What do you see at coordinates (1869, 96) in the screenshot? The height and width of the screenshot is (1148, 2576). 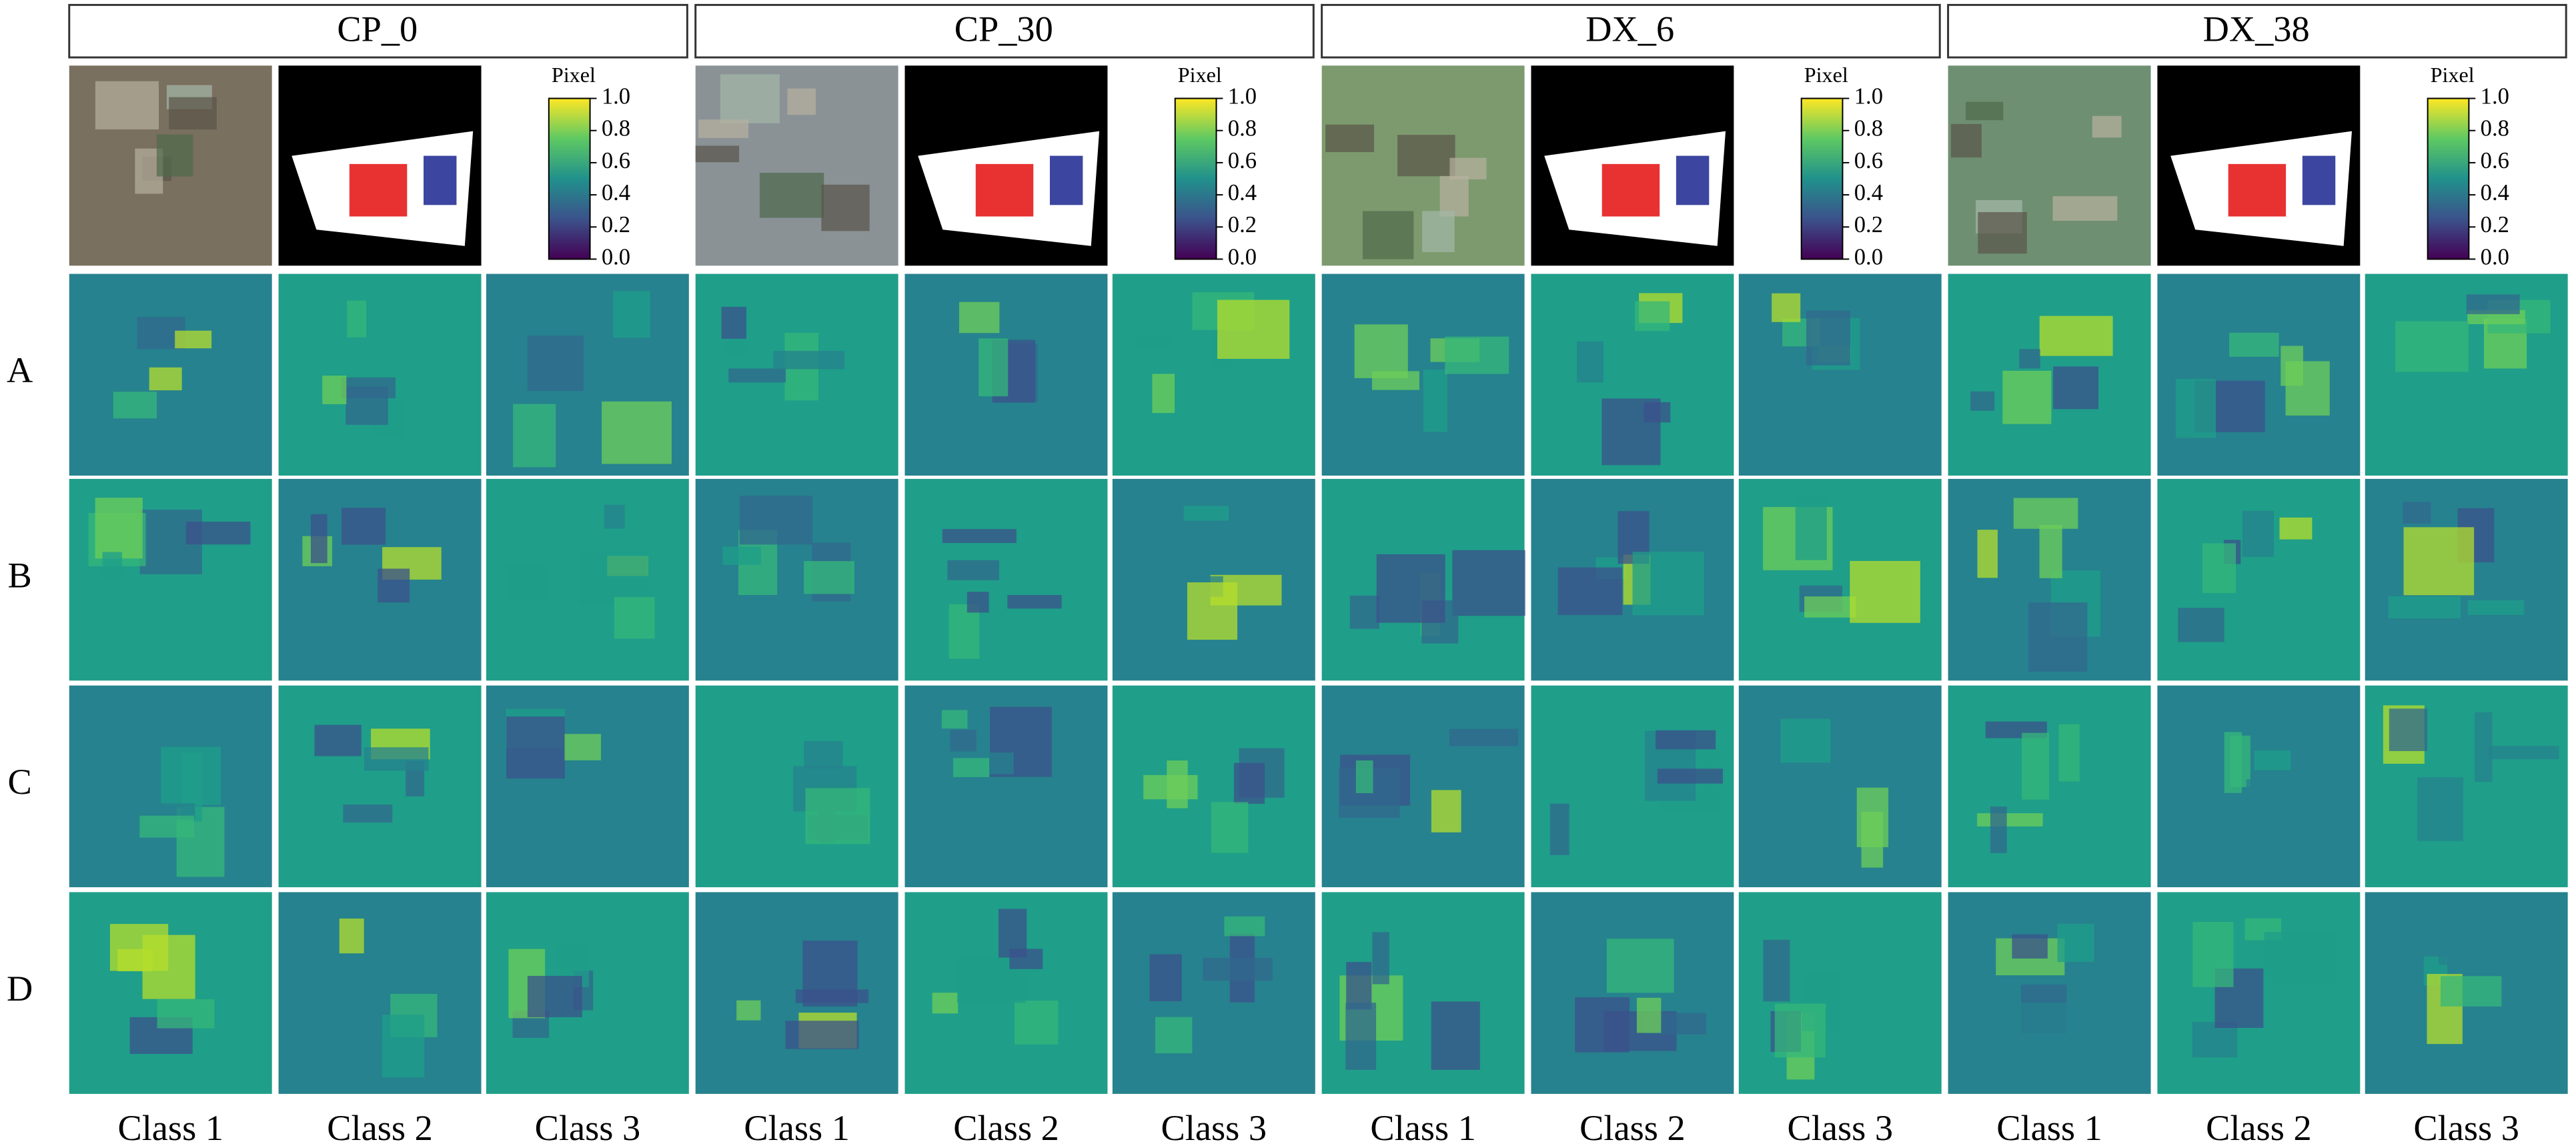 I see `colorbar-tick-label: 1.0` at bounding box center [1869, 96].